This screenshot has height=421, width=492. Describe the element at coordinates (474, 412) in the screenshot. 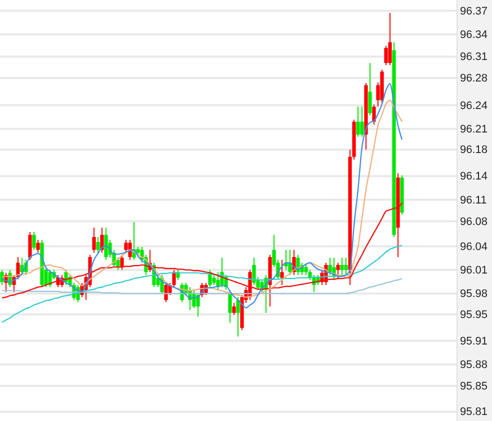

I see `y-tick-label: 95.81` at that location.